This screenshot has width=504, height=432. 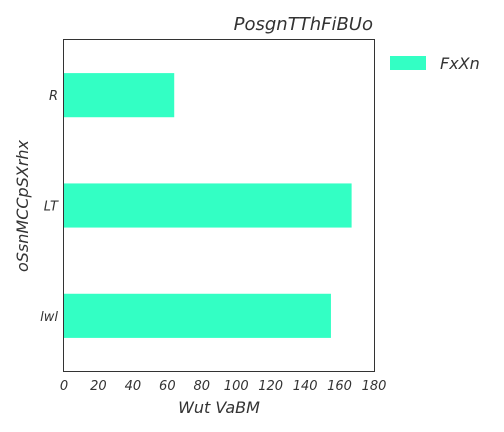 I want to click on bar-lwl, so click(x=197, y=315).